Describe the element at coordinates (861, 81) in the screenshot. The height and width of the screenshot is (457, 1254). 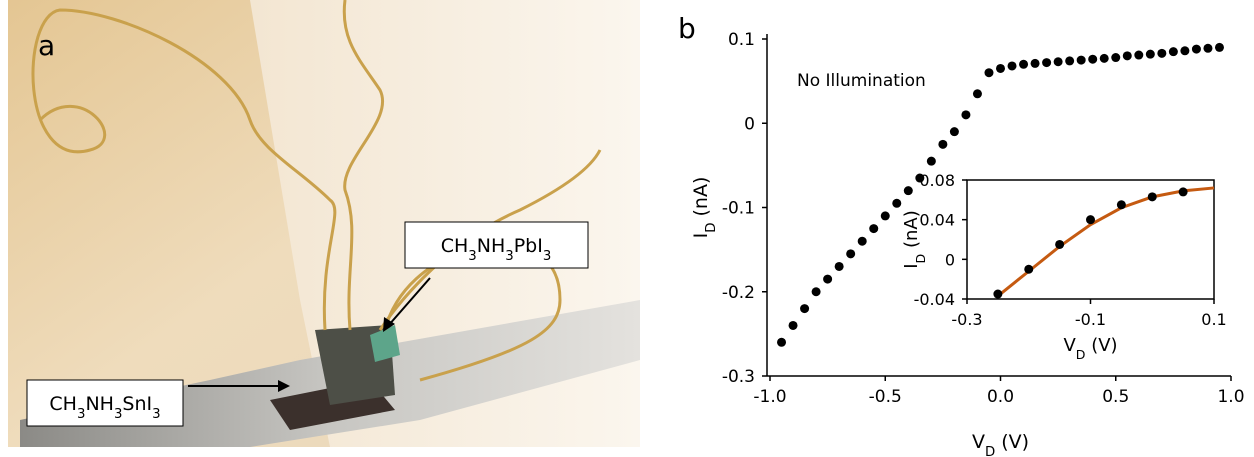
I see `annotation: No Illumination` at that location.